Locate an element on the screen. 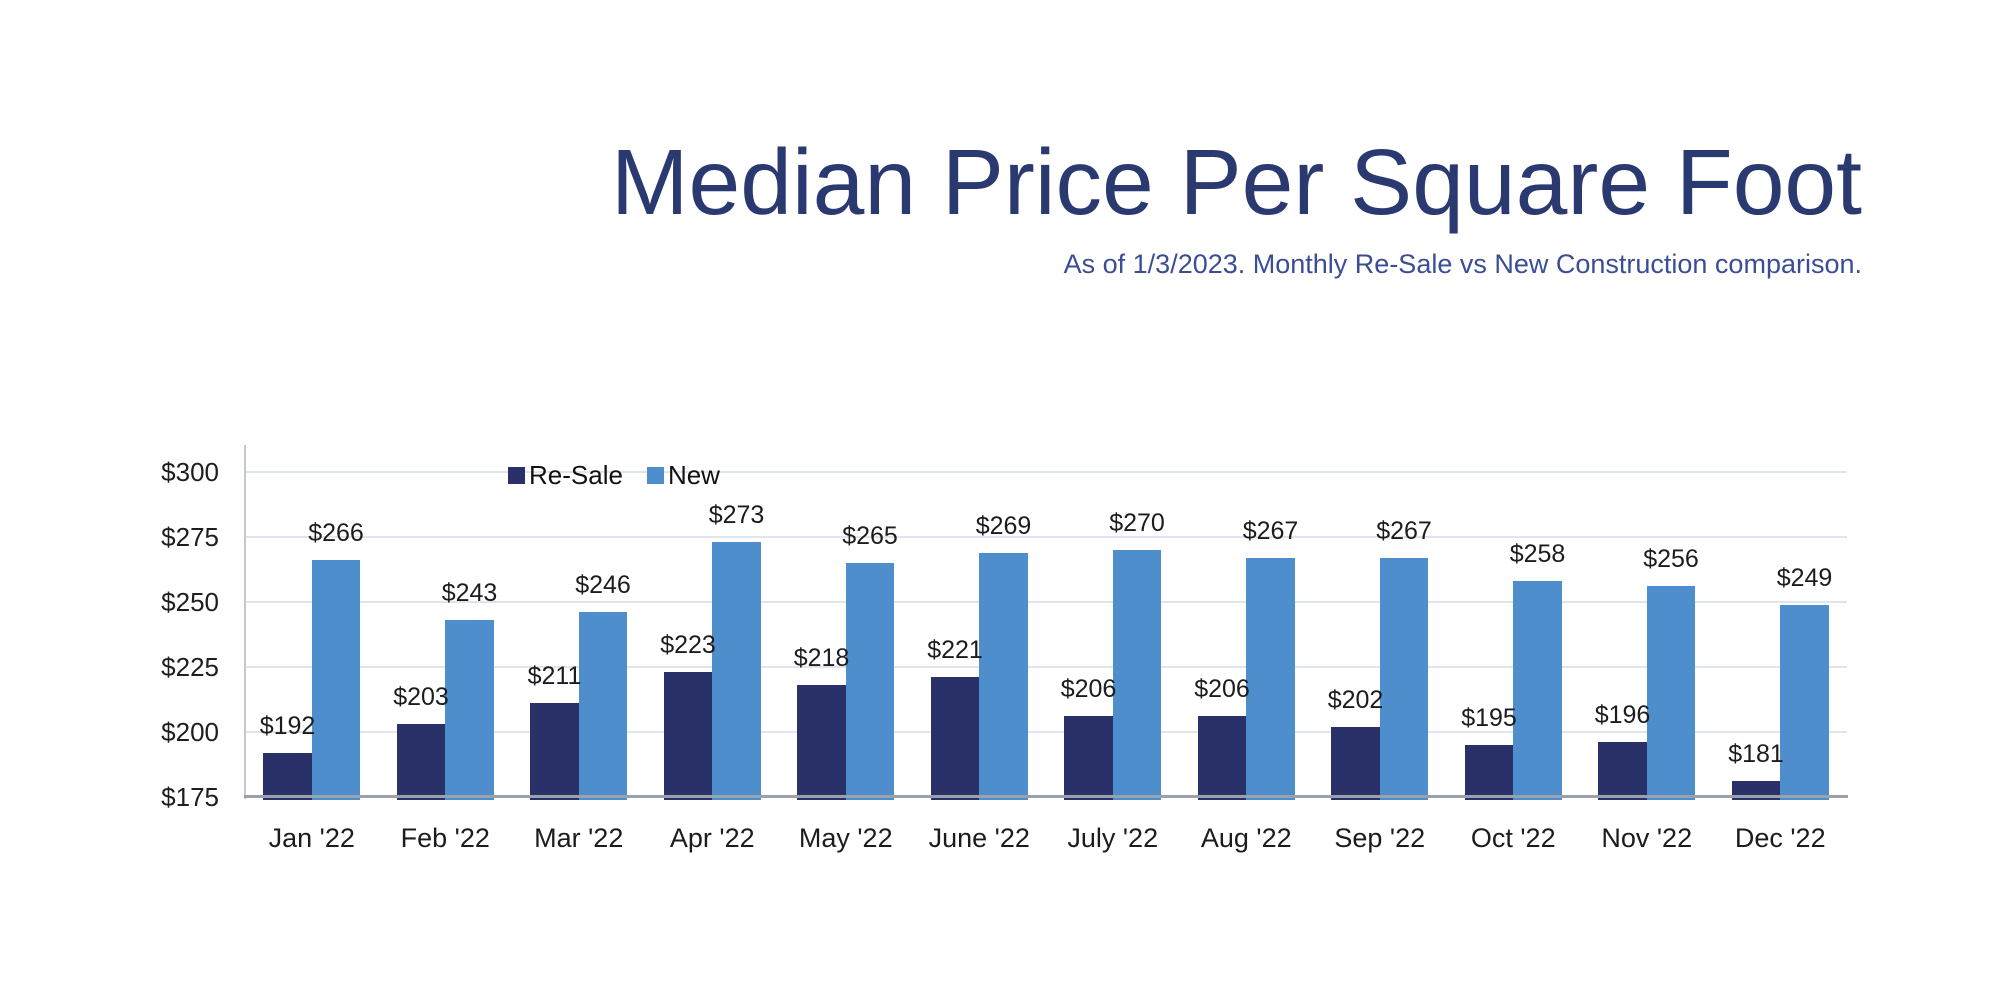 The height and width of the screenshot is (1000, 2000). value-label-new-july-22: $270 is located at coordinates (1137, 523).